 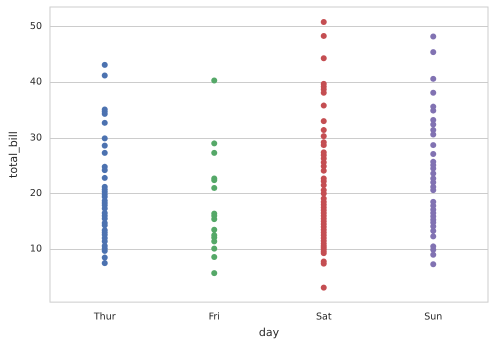 What do you see at coordinates (36, 194) in the screenshot?
I see `y-tick-label: 20` at bounding box center [36, 194].